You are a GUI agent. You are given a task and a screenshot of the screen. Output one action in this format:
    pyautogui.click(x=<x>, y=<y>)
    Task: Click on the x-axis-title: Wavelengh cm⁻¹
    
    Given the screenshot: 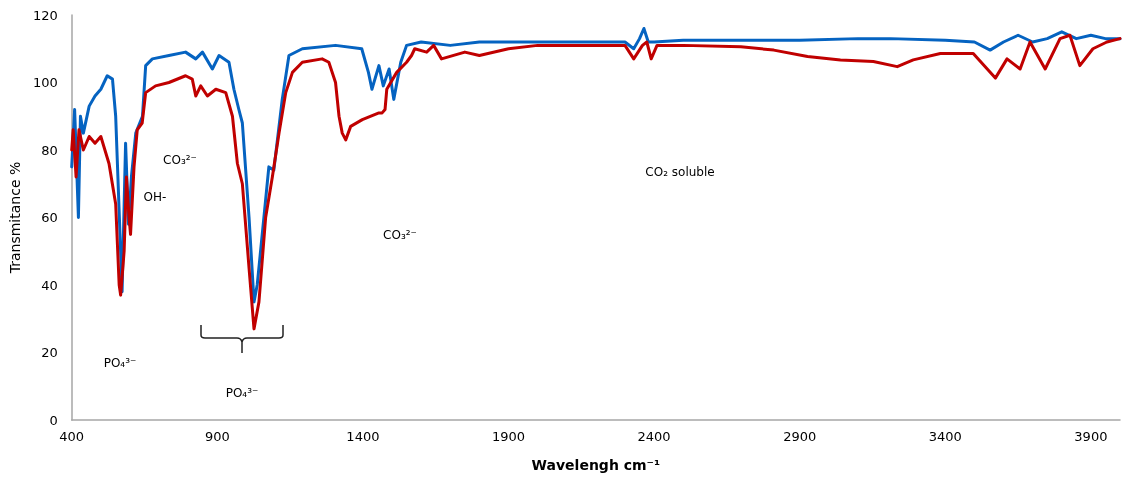 What is the action you would take?
    pyautogui.click(x=596, y=465)
    